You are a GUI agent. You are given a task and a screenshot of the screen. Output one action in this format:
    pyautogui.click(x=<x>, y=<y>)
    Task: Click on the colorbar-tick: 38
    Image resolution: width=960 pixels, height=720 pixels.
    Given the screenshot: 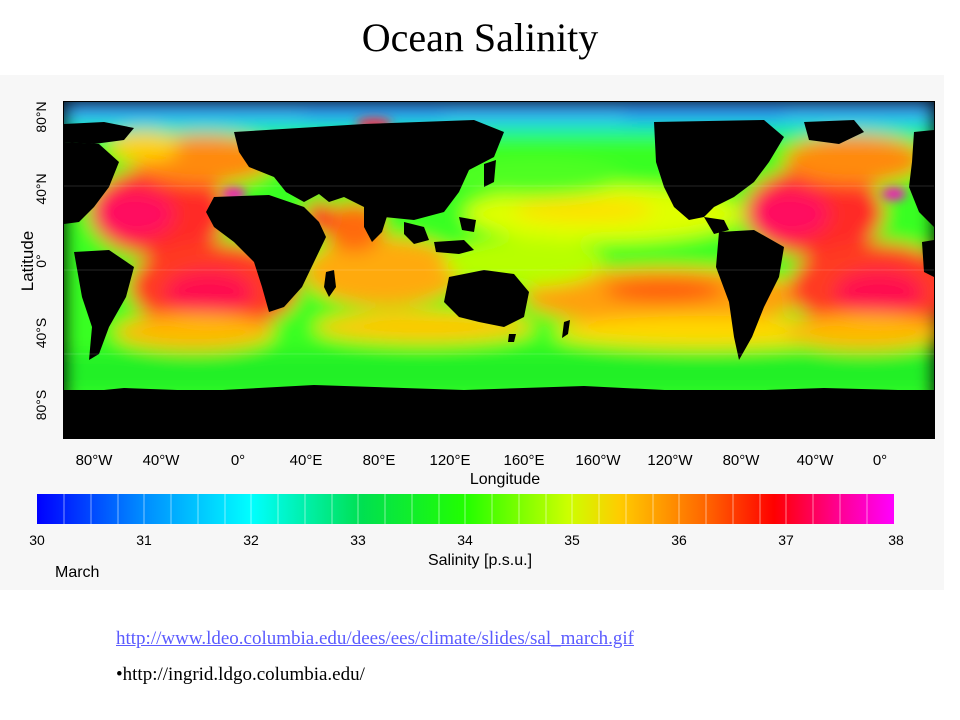 What is the action you would take?
    pyautogui.click(x=896, y=540)
    